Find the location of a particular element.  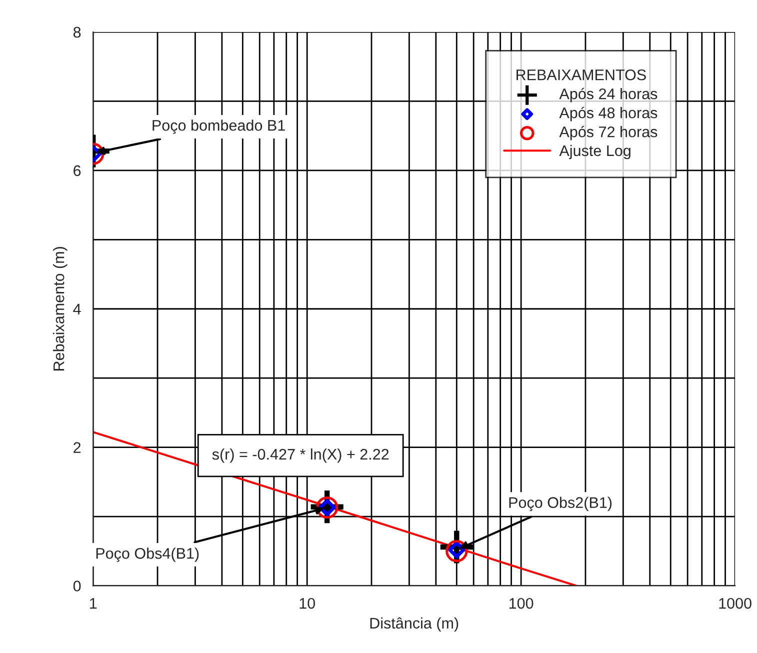

annotation: Poço bombeado B1 is located at coordinates (218, 127).